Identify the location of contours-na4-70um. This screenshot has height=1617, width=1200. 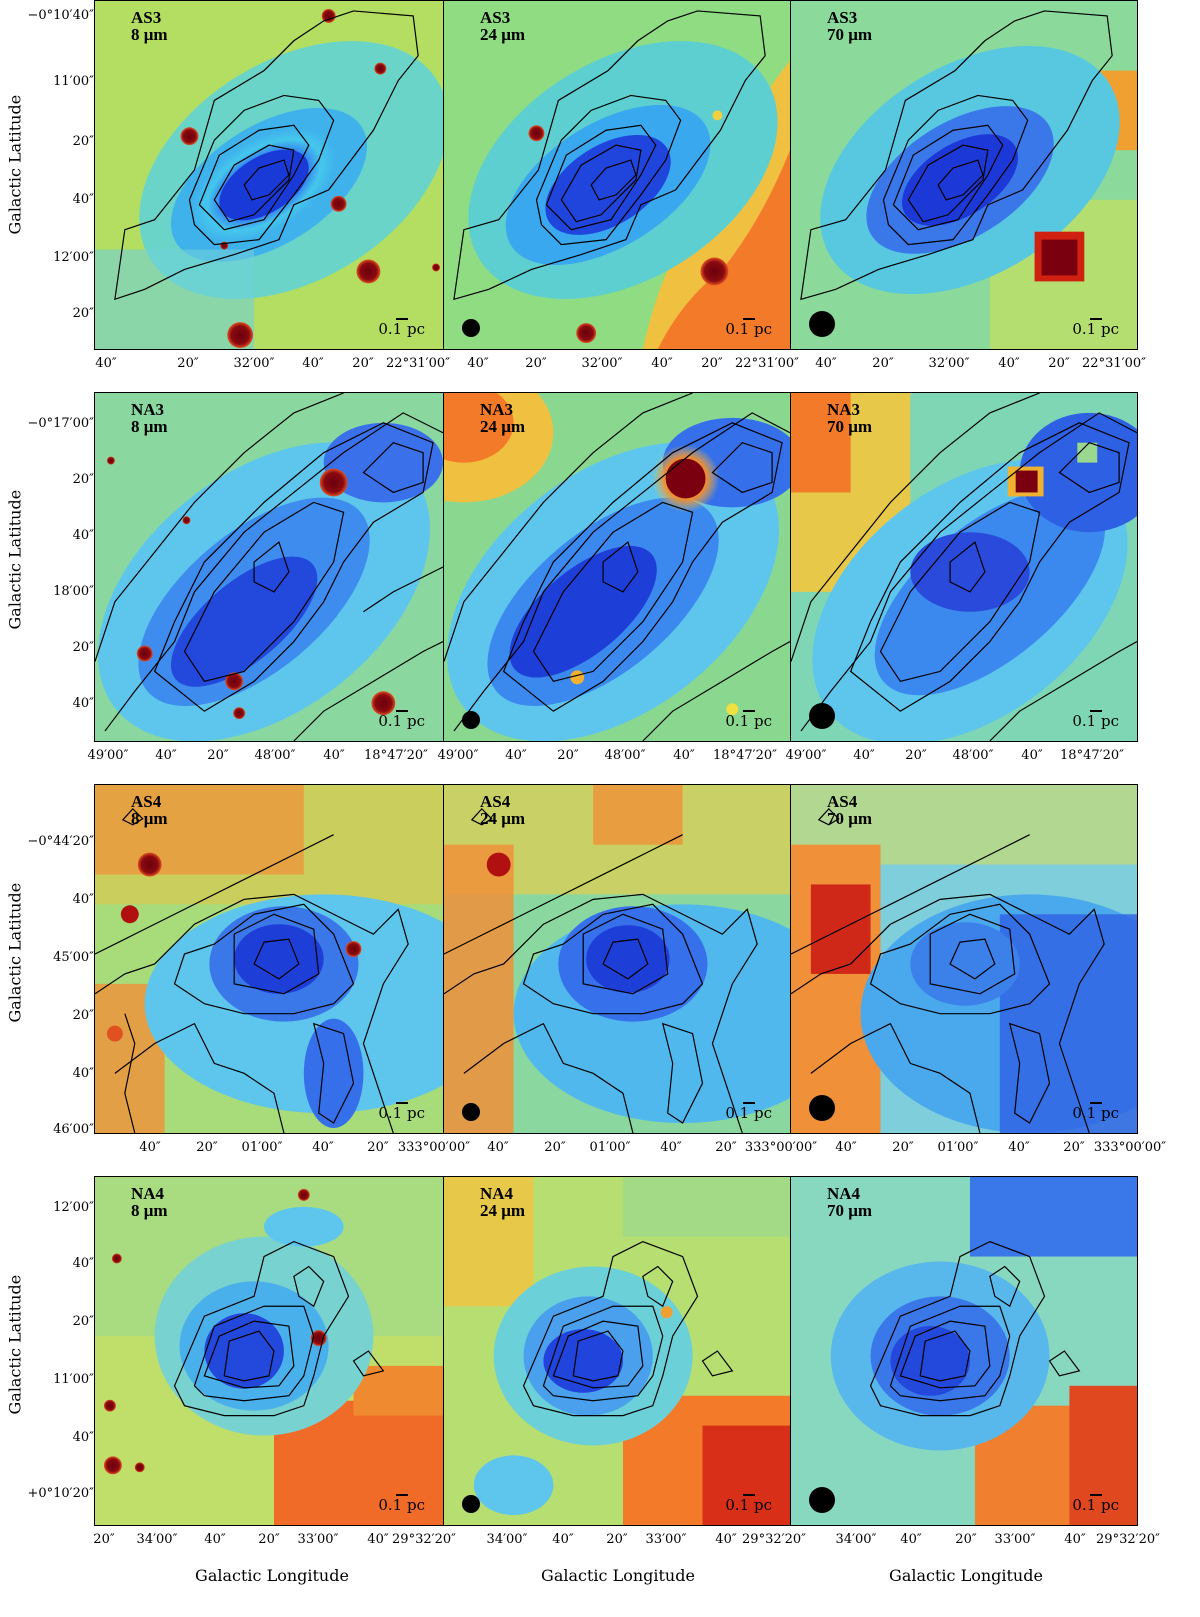
(975, 1328).